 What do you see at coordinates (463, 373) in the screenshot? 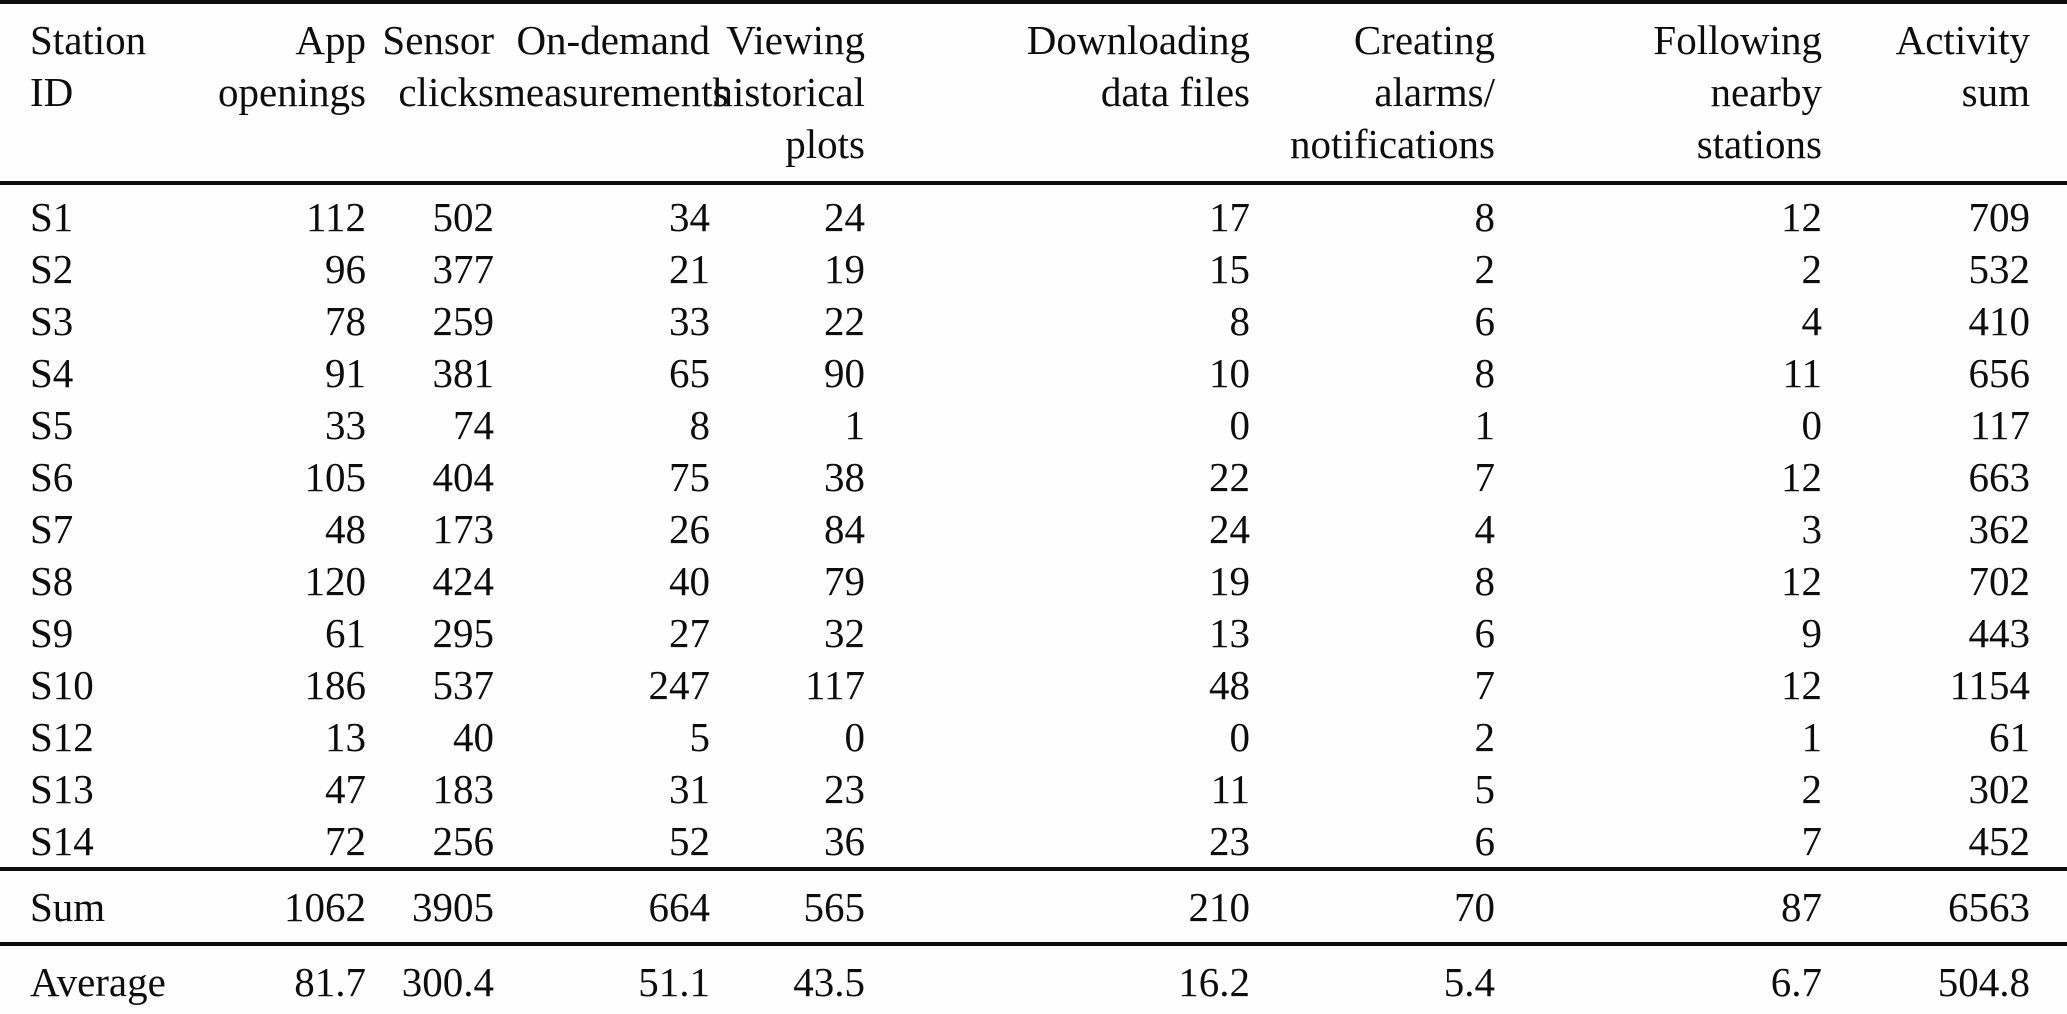
I see `table-cell: 381` at bounding box center [463, 373].